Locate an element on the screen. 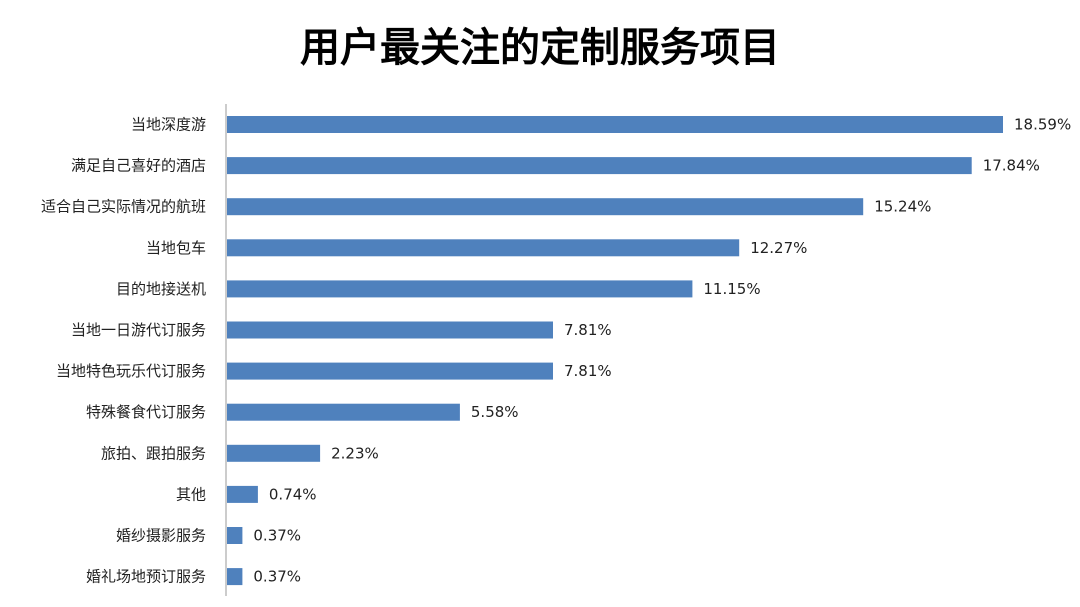 Image resolution: width=1080 pixels, height=607 pixels. value-label-1: 18.59% is located at coordinates (1042, 125).